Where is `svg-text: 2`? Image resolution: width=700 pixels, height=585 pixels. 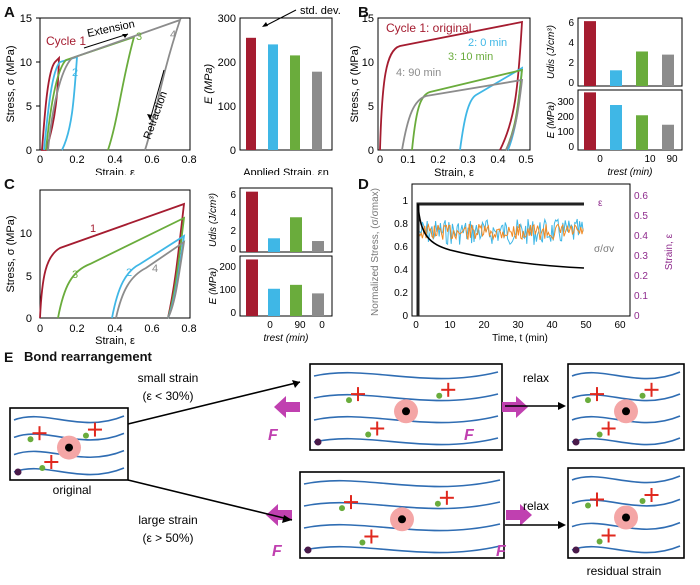 svg-text: 2 is located at coordinates (571, 63).